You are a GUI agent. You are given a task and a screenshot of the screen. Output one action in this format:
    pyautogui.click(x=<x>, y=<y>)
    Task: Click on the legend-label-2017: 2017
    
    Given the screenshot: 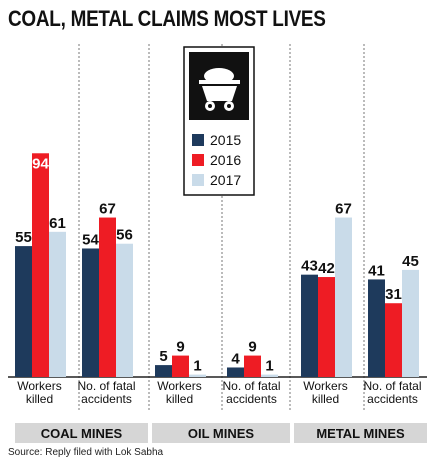 What is the action you would take?
    pyautogui.click(x=225, y=180)
    